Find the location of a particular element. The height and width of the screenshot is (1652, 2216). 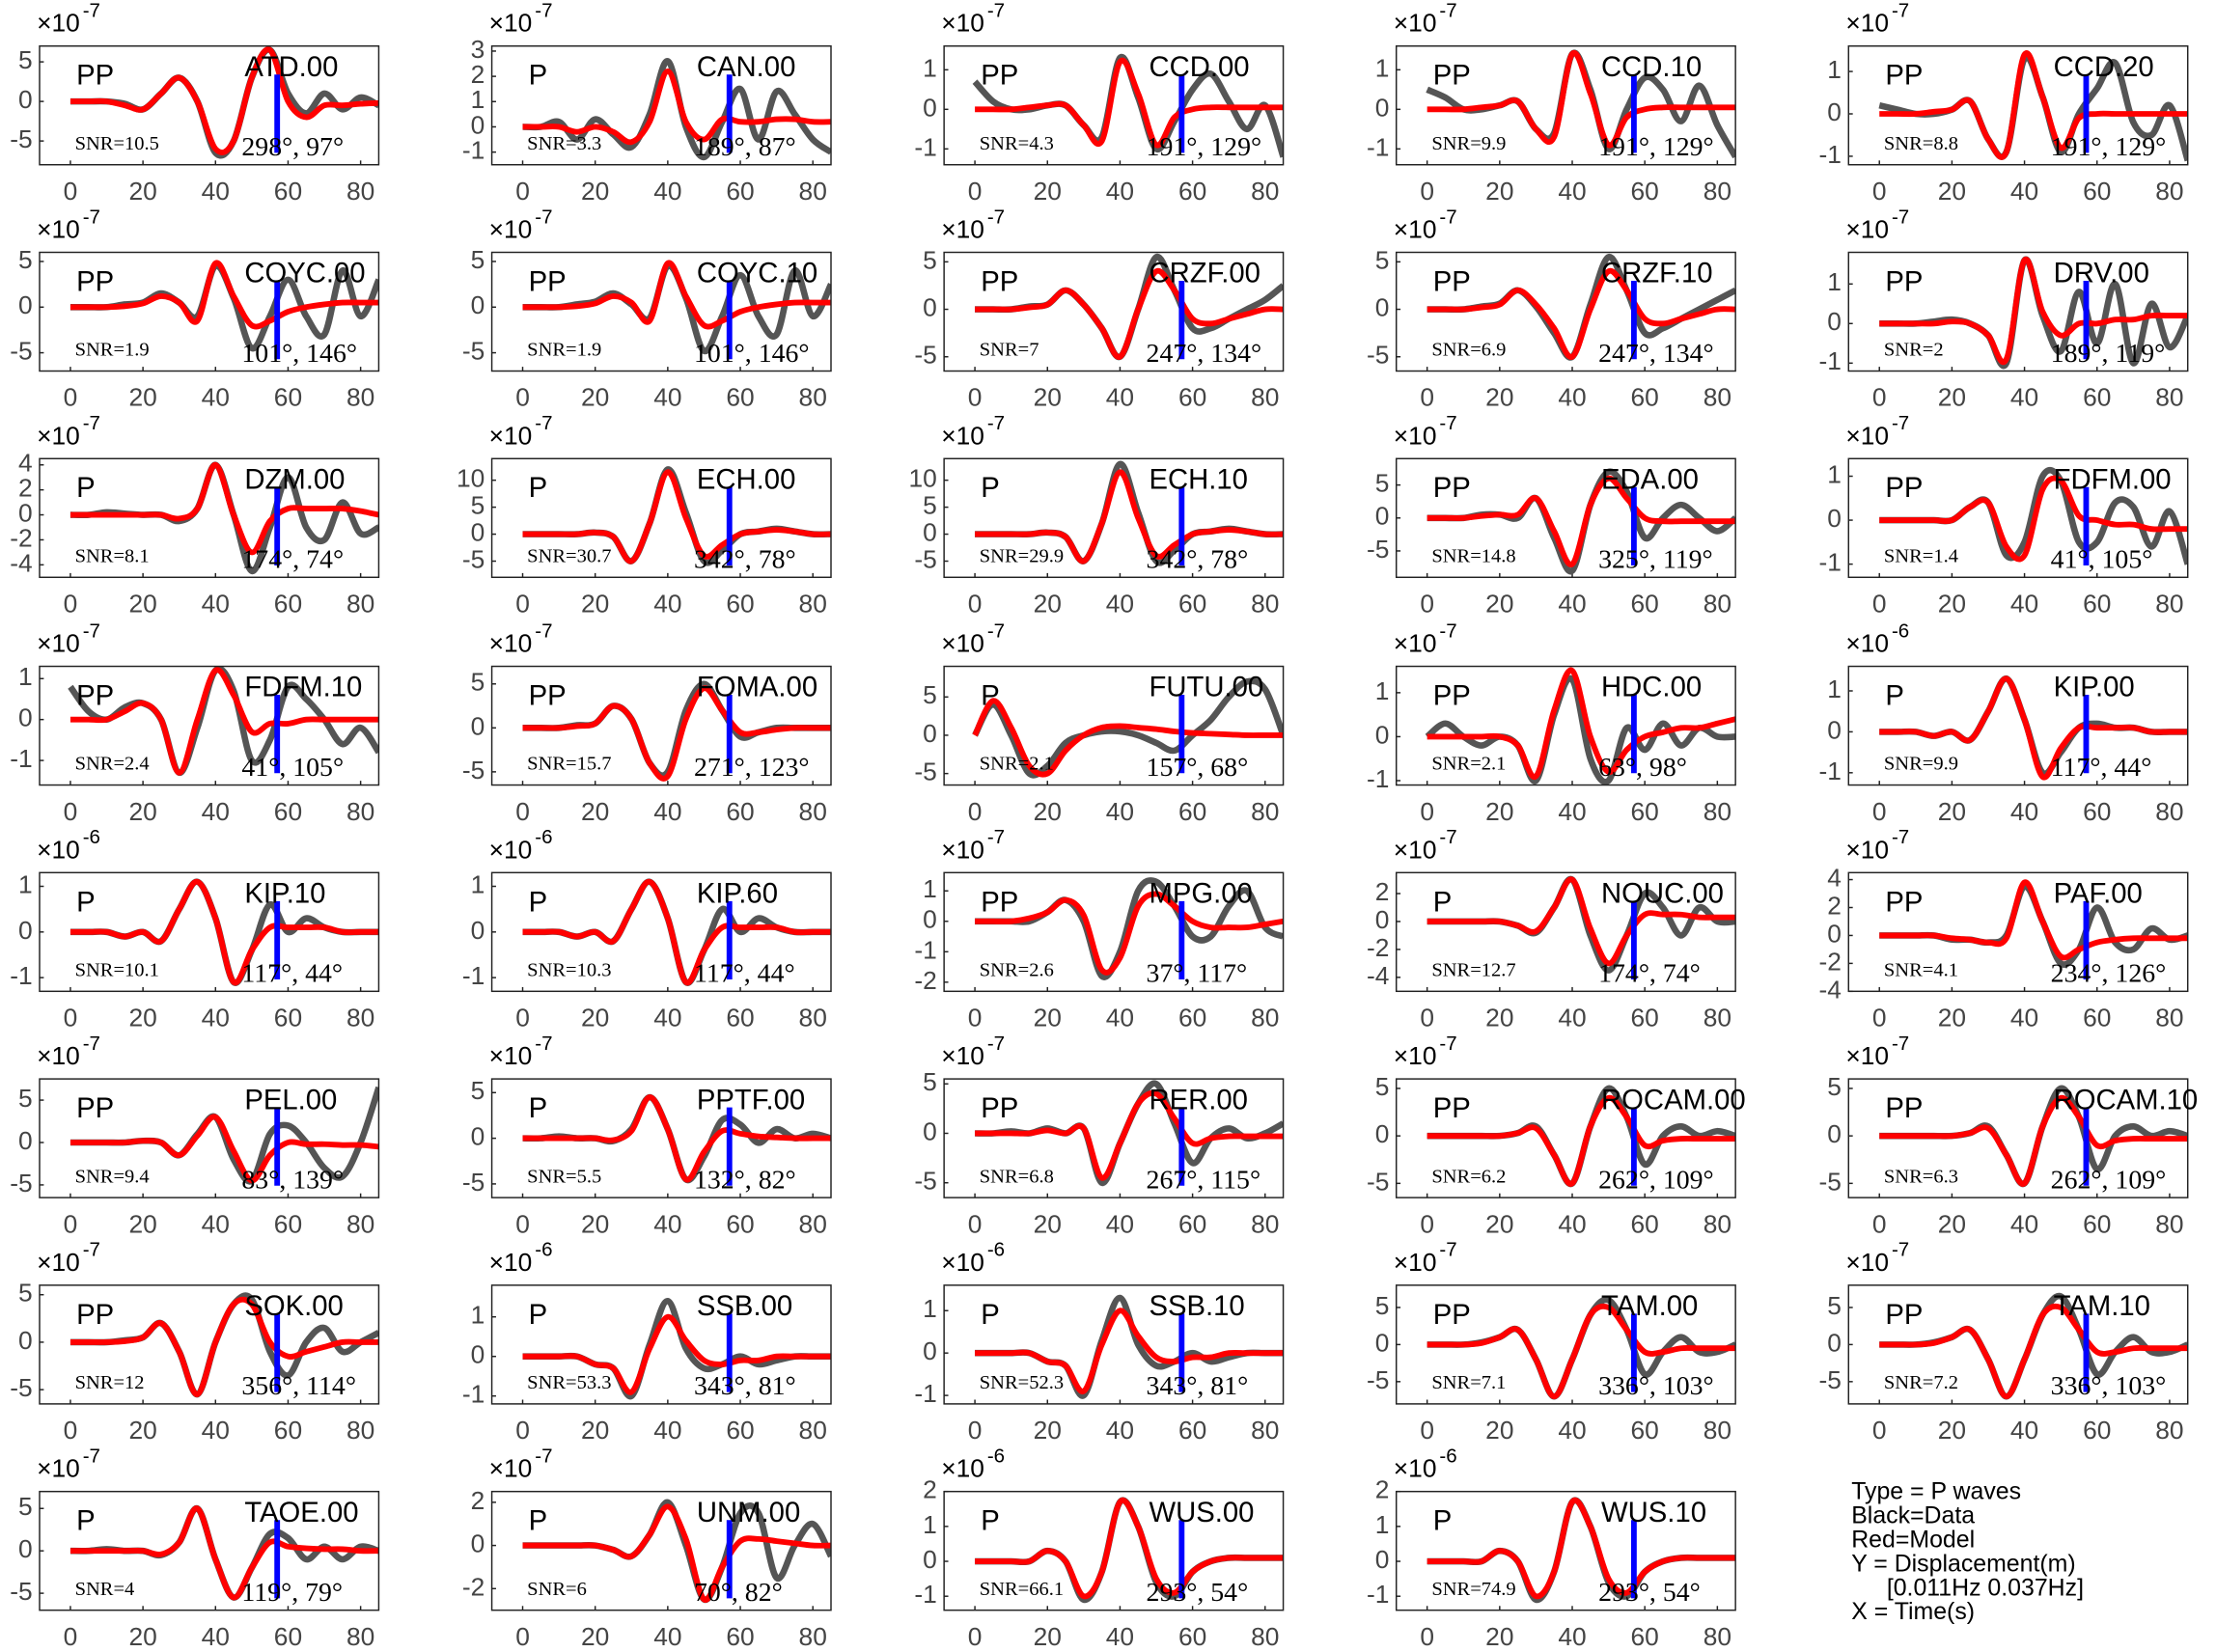

snr-label: SNR=6 is located at coordinates (557, 1589).